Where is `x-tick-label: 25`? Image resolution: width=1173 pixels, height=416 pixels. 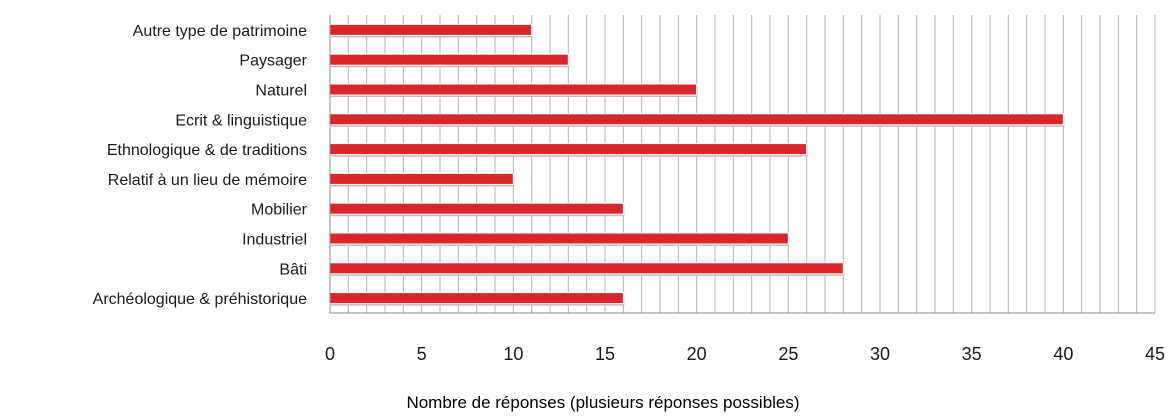 x-tick-label: 25 is located at coordinates (788, 354).